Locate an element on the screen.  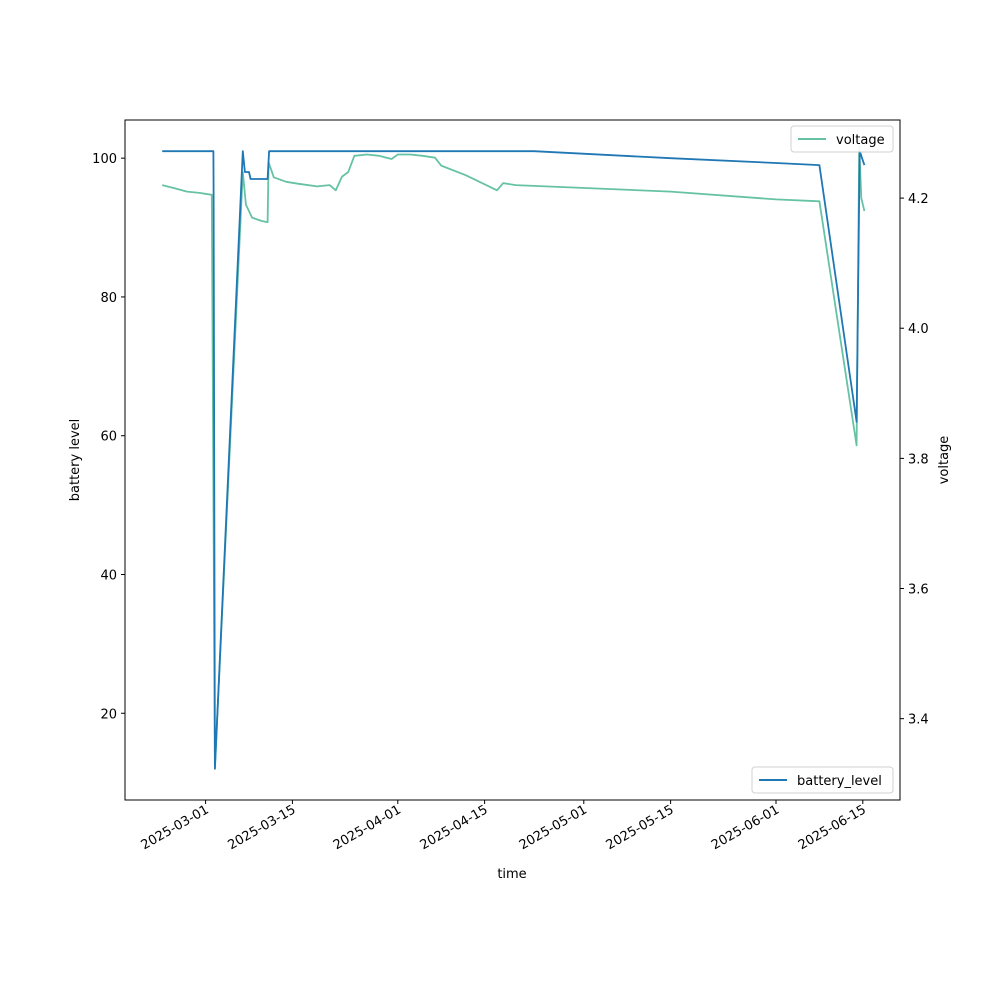
left-y-tick-label: 60 is located at coordinates (108, 437).